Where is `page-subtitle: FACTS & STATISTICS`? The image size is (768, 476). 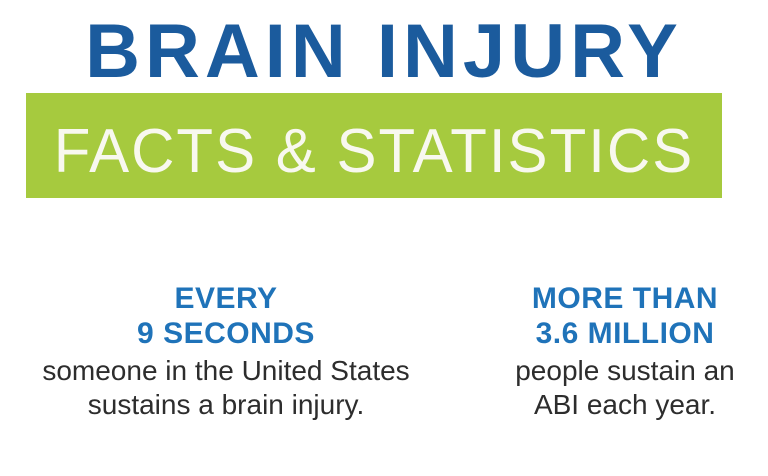 page-subtitle: FACTS & STATISTICS is located at coordinates (374, 150).